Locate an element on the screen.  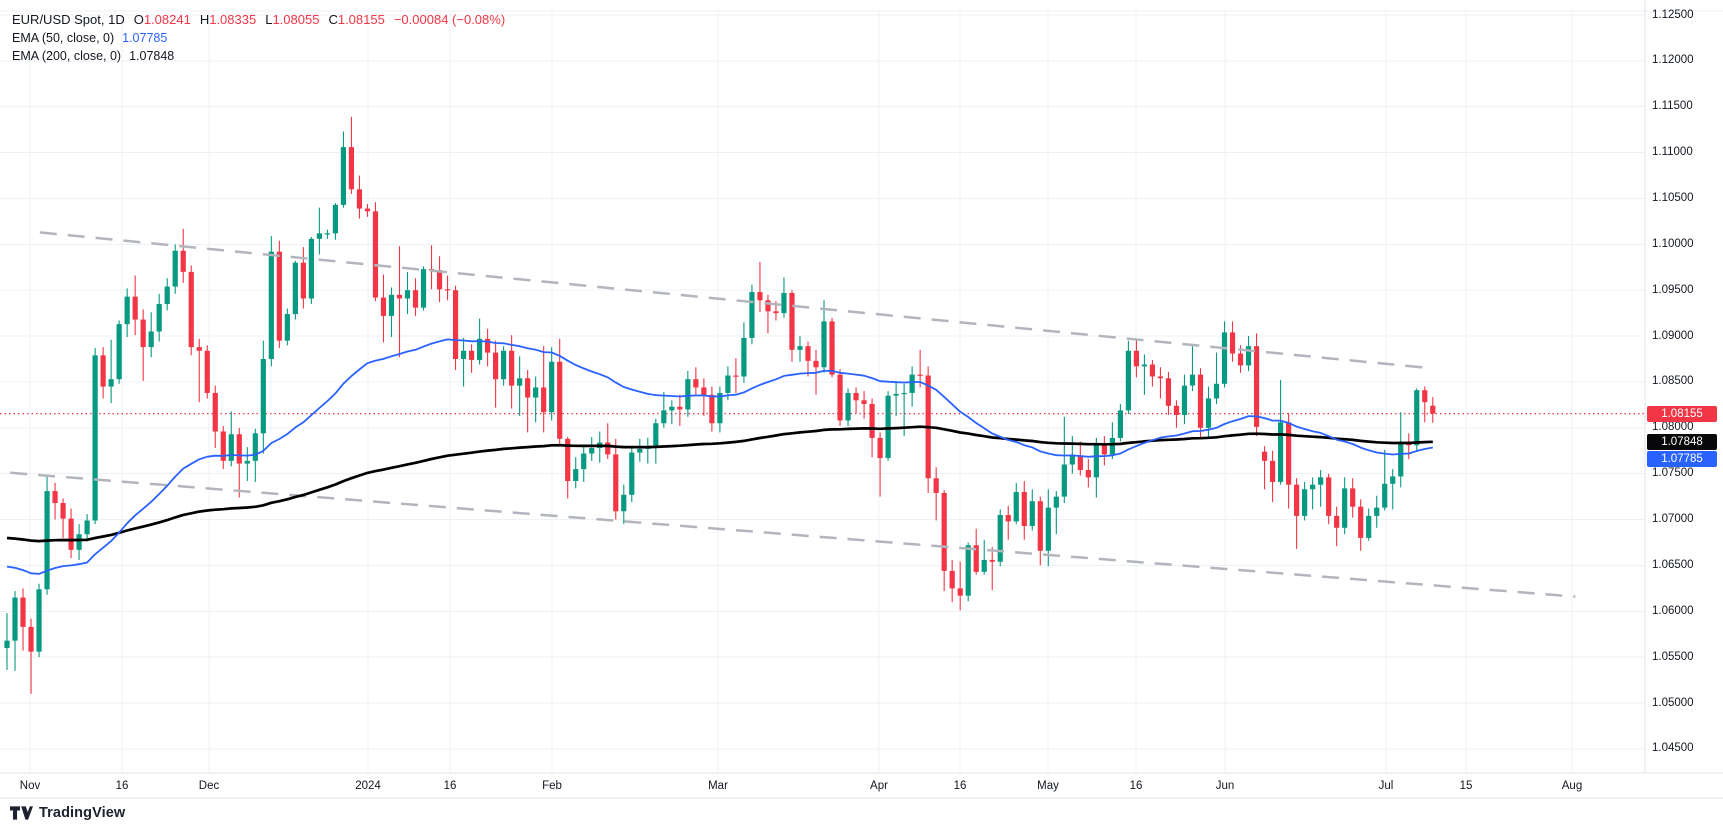
ohlc-open-label: O is located at coordinates (138, 19).